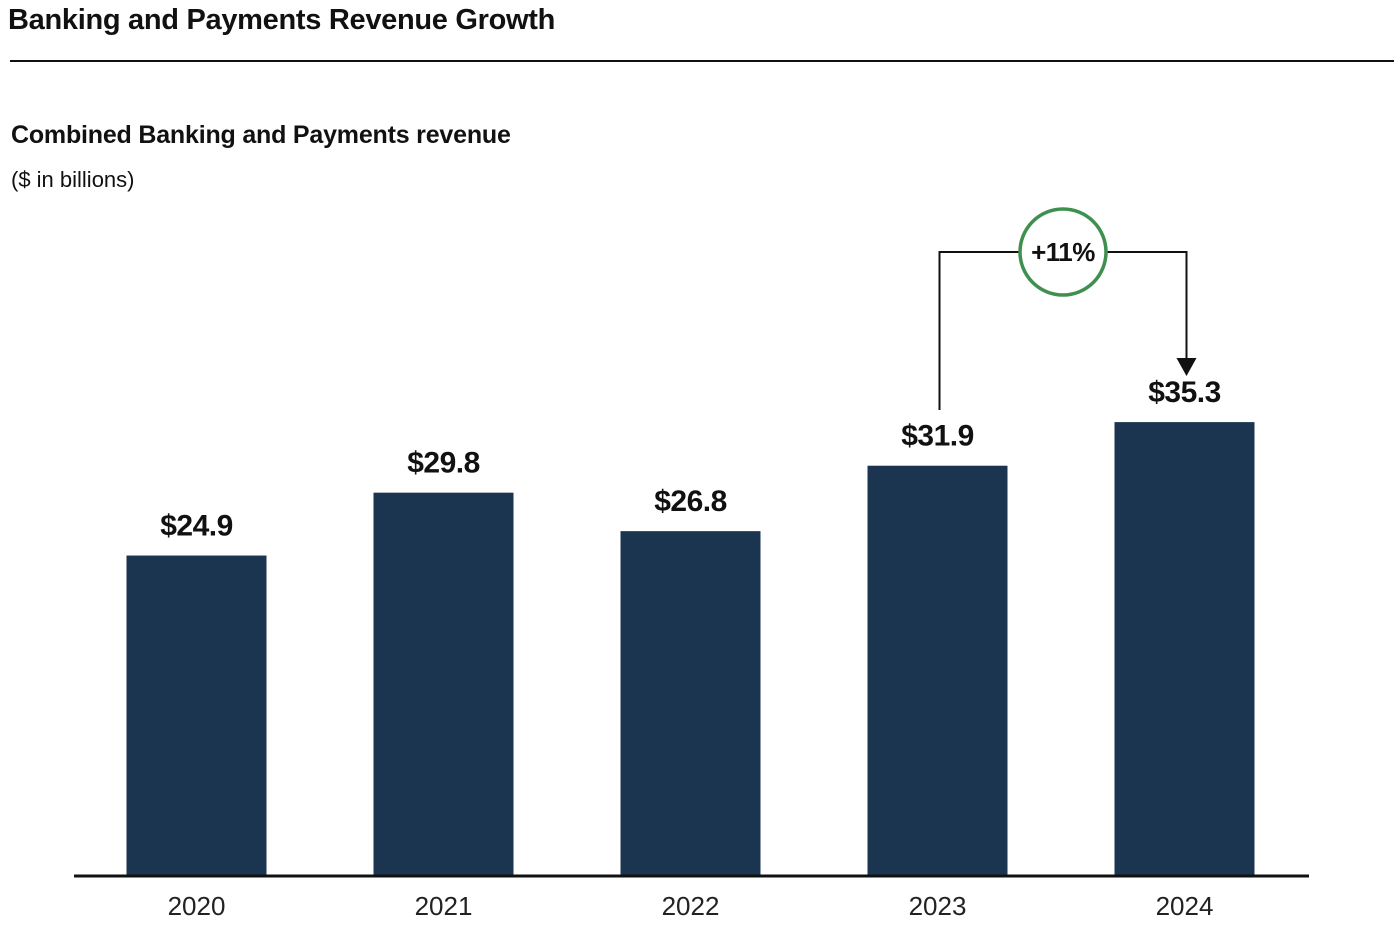 The image size is (1400, 935). Describe the element at coordinates (196, 715) in the screenshot. I see `bar-2020` at that location.